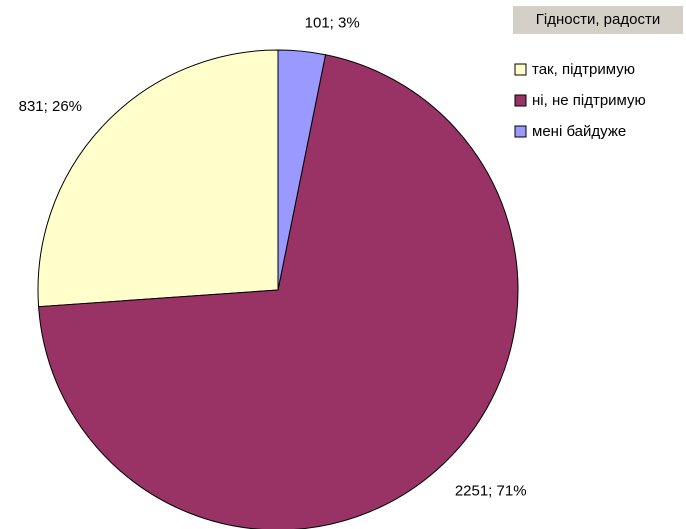 Image resolution: width=686 pixels, height=529 pixels. Describe the element at coordinates (302, 170) in the screenshot. I see `pie-slice` at that location.